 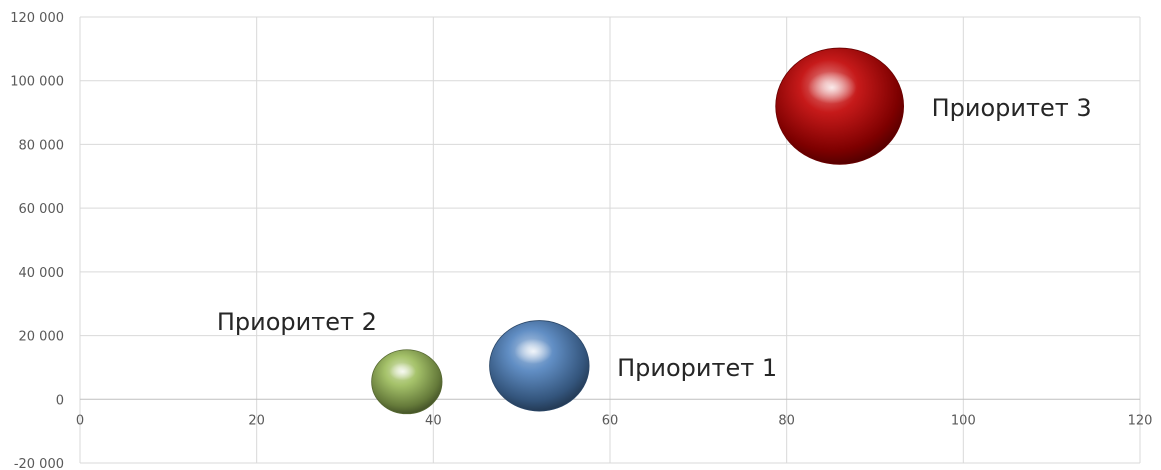 I want to click on y-tick-label: 120 000, so click(x=37, y=18).